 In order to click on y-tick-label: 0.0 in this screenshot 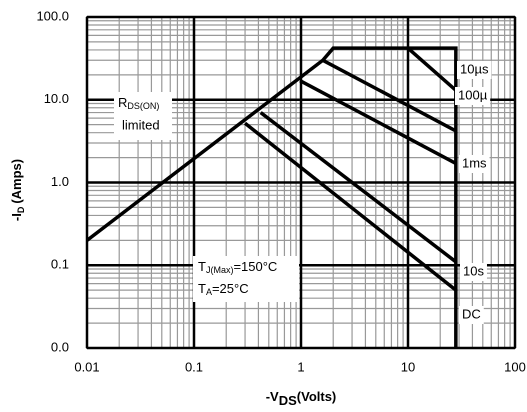, I will do `click(60, 346)`.